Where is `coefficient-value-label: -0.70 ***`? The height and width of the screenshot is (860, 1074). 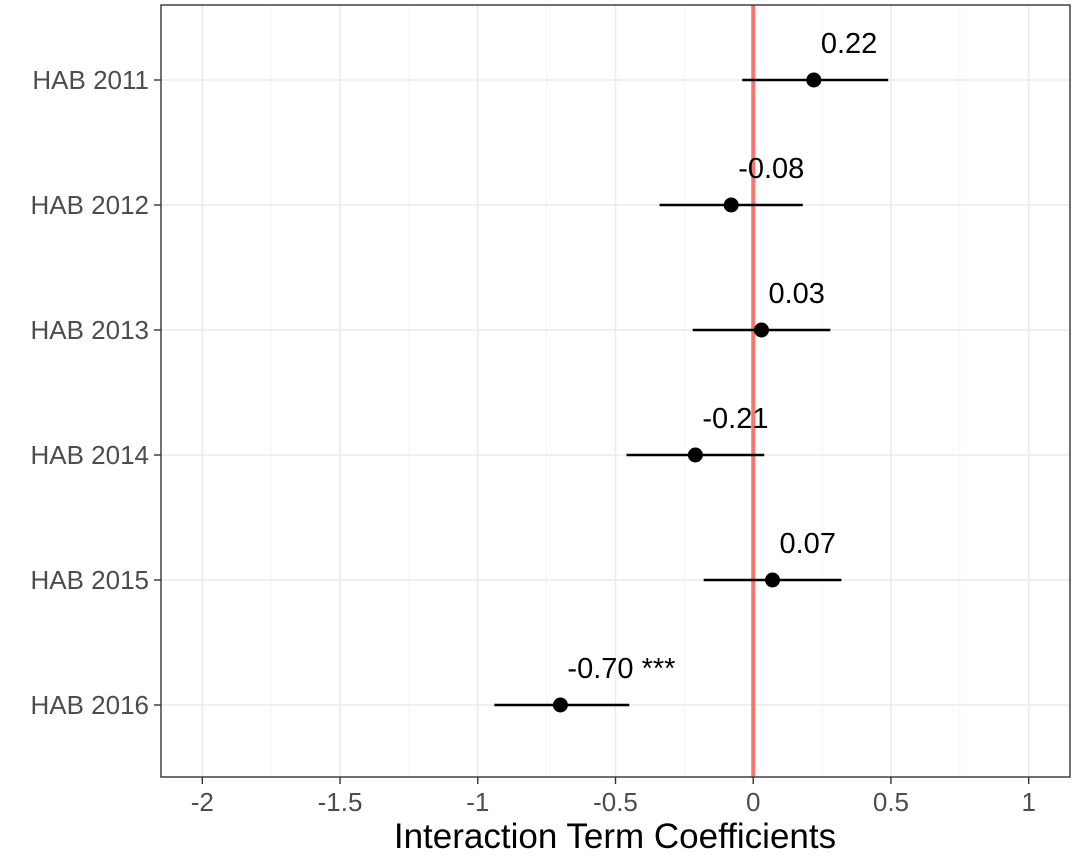
coefficient-value-label: -0.70 *** is located at coordinates (621, 669).